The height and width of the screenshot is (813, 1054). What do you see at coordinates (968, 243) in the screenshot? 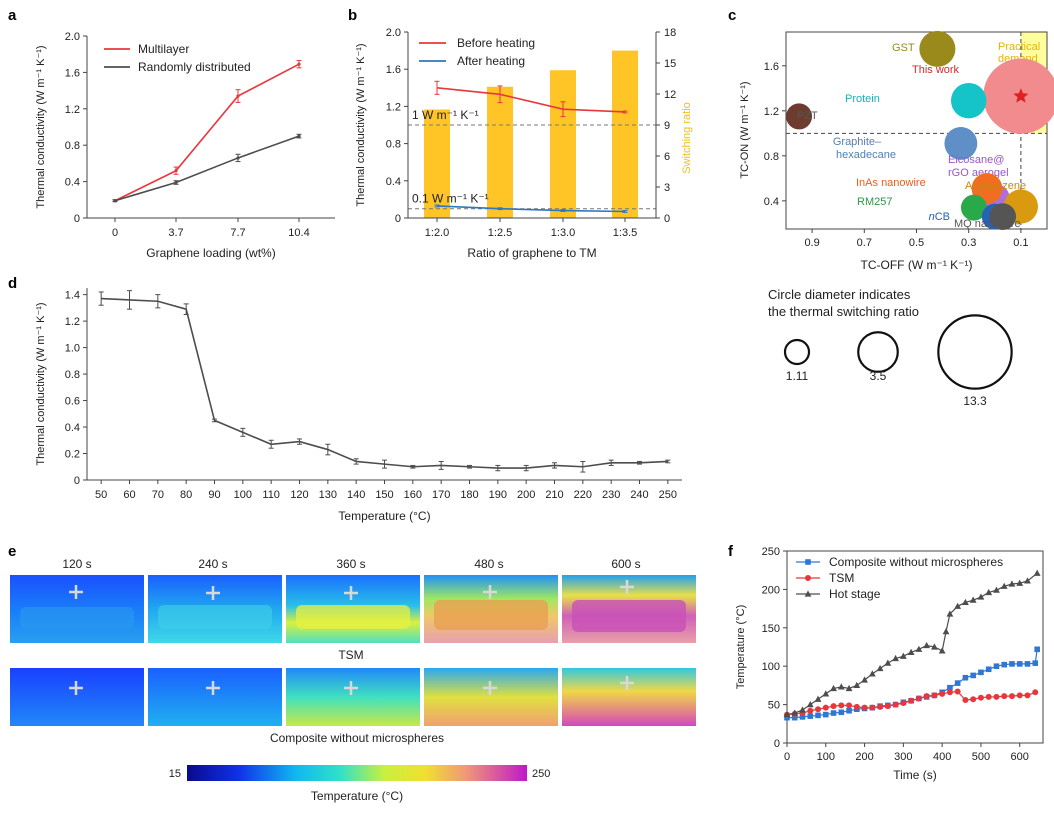
I see `x-tick-label: 0.3` at bounding box center [968, 243].